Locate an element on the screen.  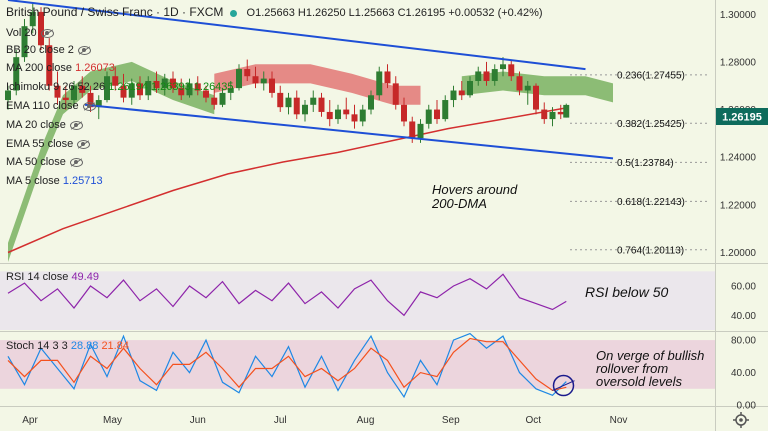
legend-ma200-value: 1.26073 is located at coordinates (95, 68).